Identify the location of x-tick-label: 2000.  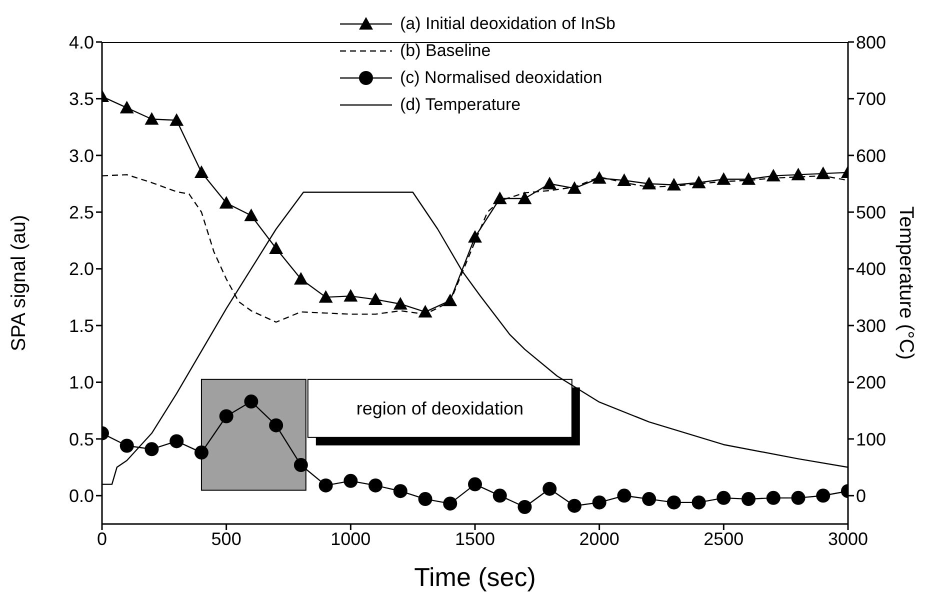
(599, 538).